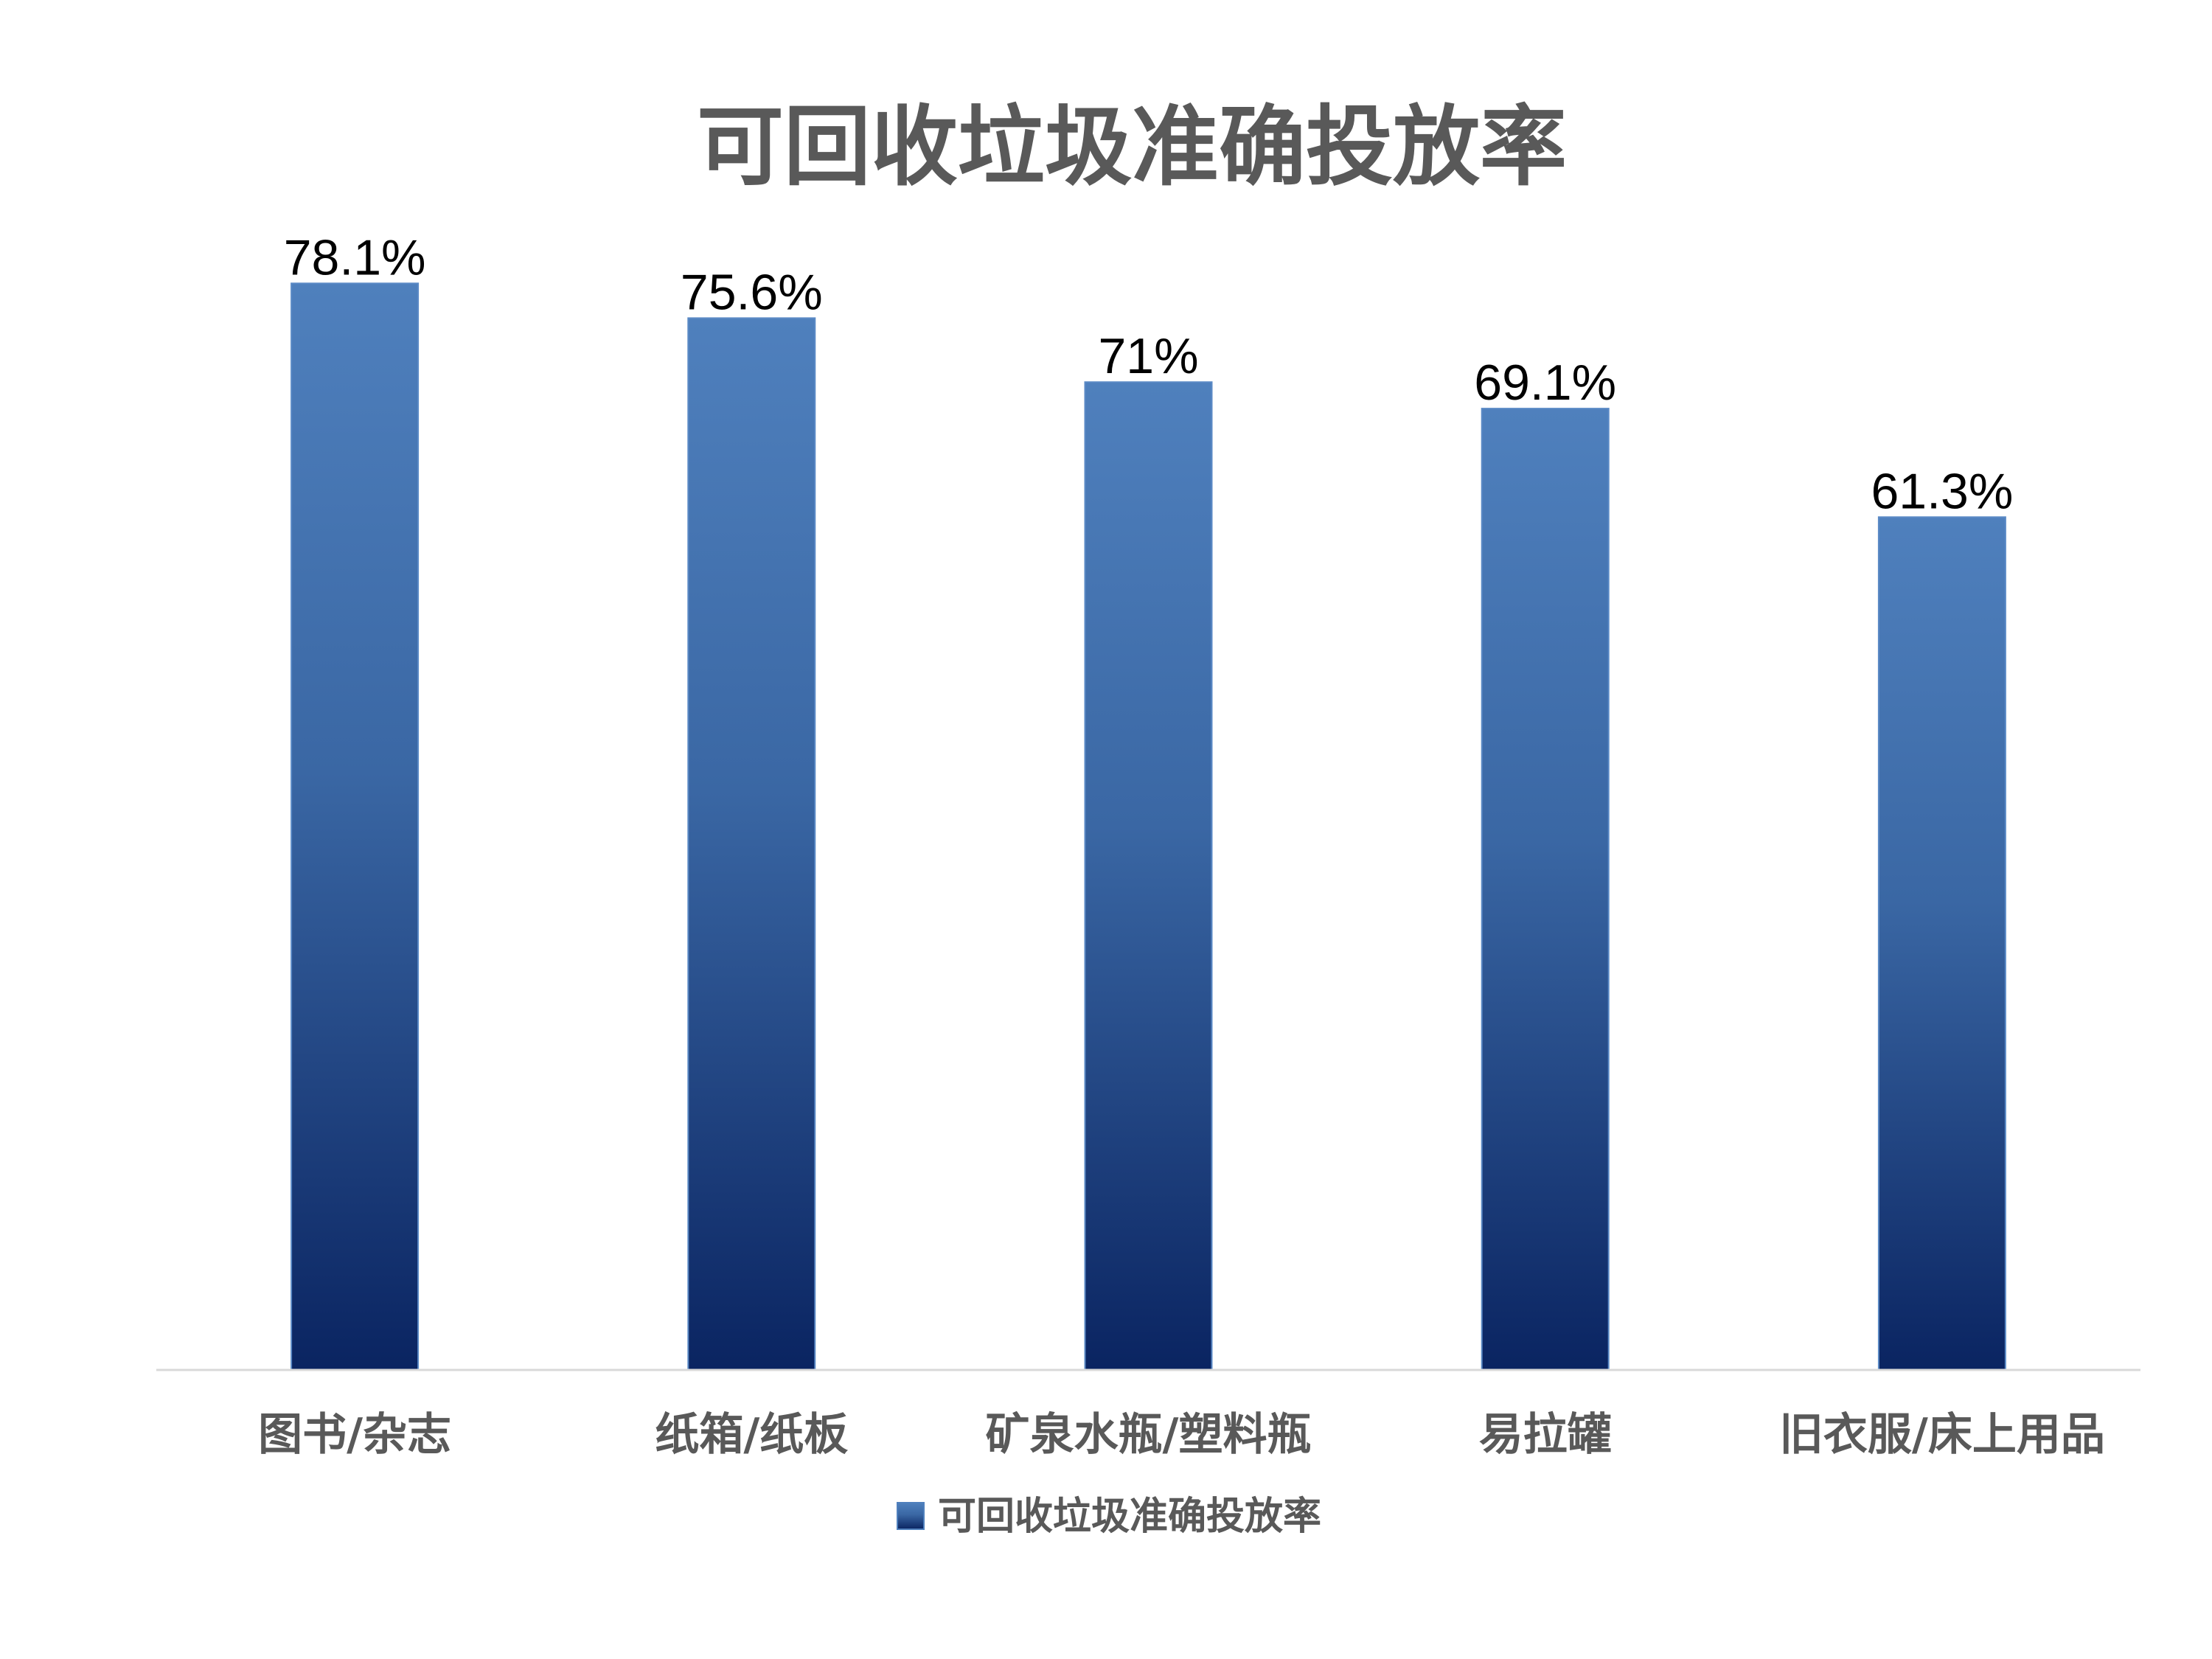 This screenshot has height=1659, width=2212. What do you see at coordinates (1545, 383) in the screenshot?
I see `data-label-4: 69.1%` at bounding box center [1545, 383].